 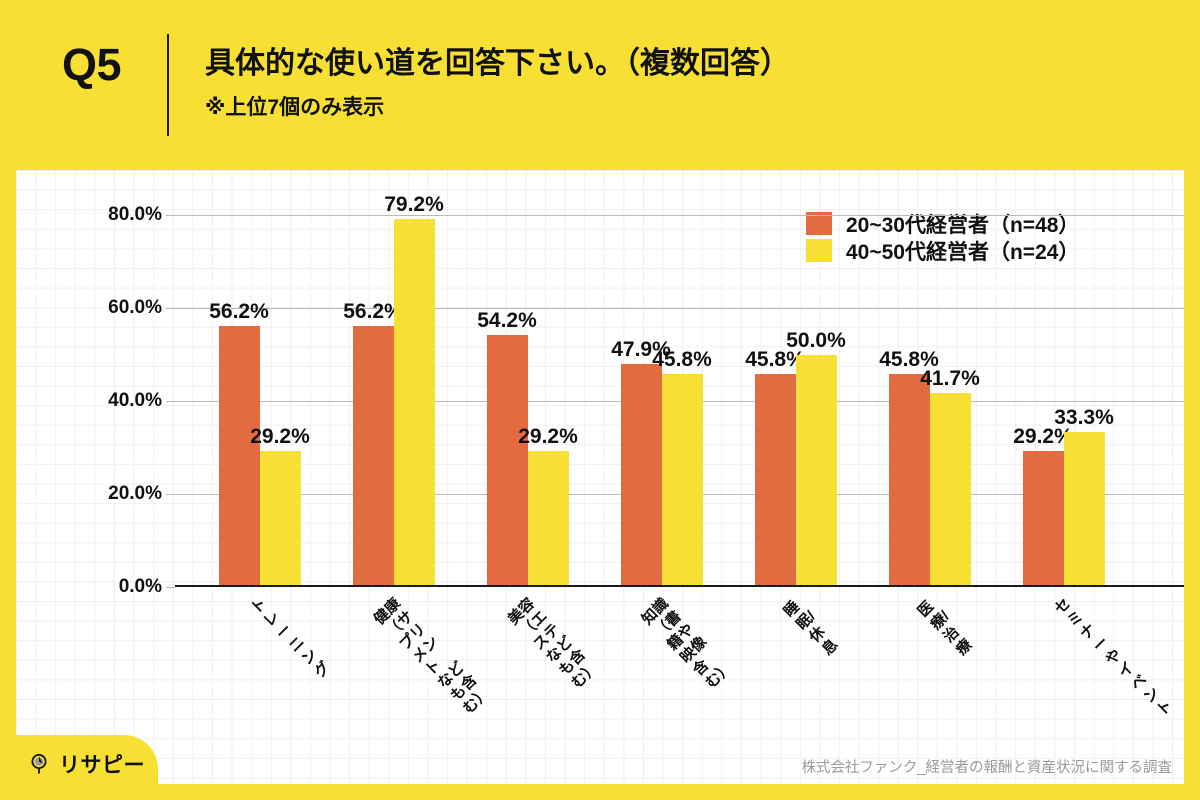 I want to click on bar-value-label: 79.2%, so click(x=414, y=204).